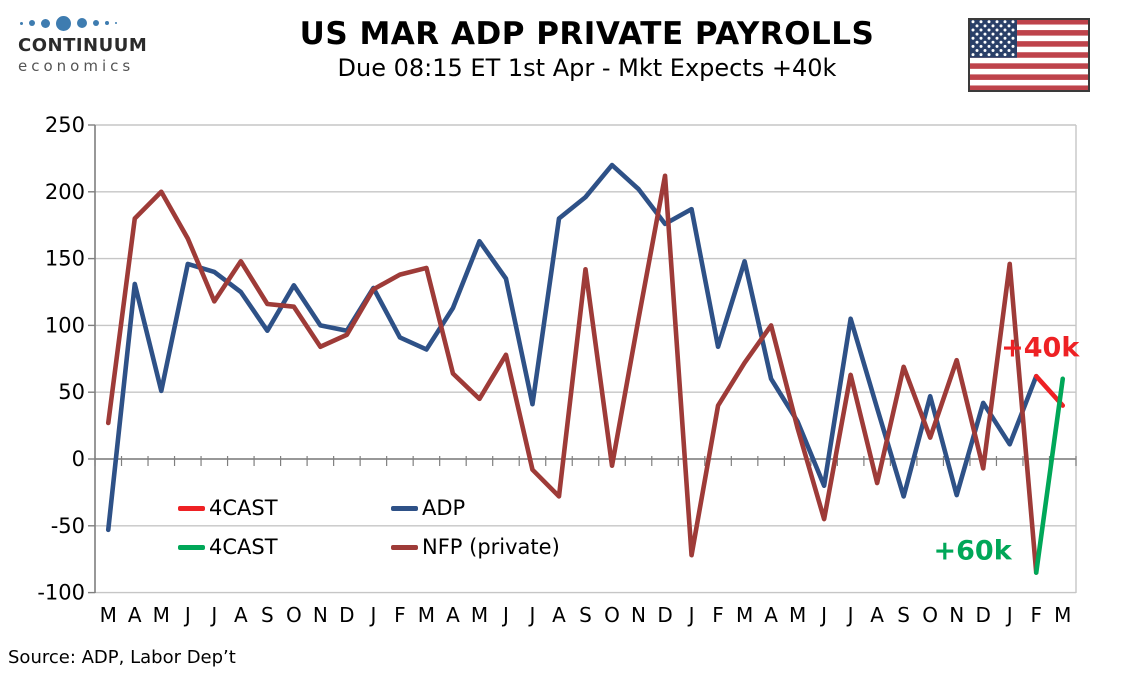 The image size is (1134, 680). Describe the element at coordinates (68, 526) in the screenshot. I see `y-axis-label: -50` at that location.